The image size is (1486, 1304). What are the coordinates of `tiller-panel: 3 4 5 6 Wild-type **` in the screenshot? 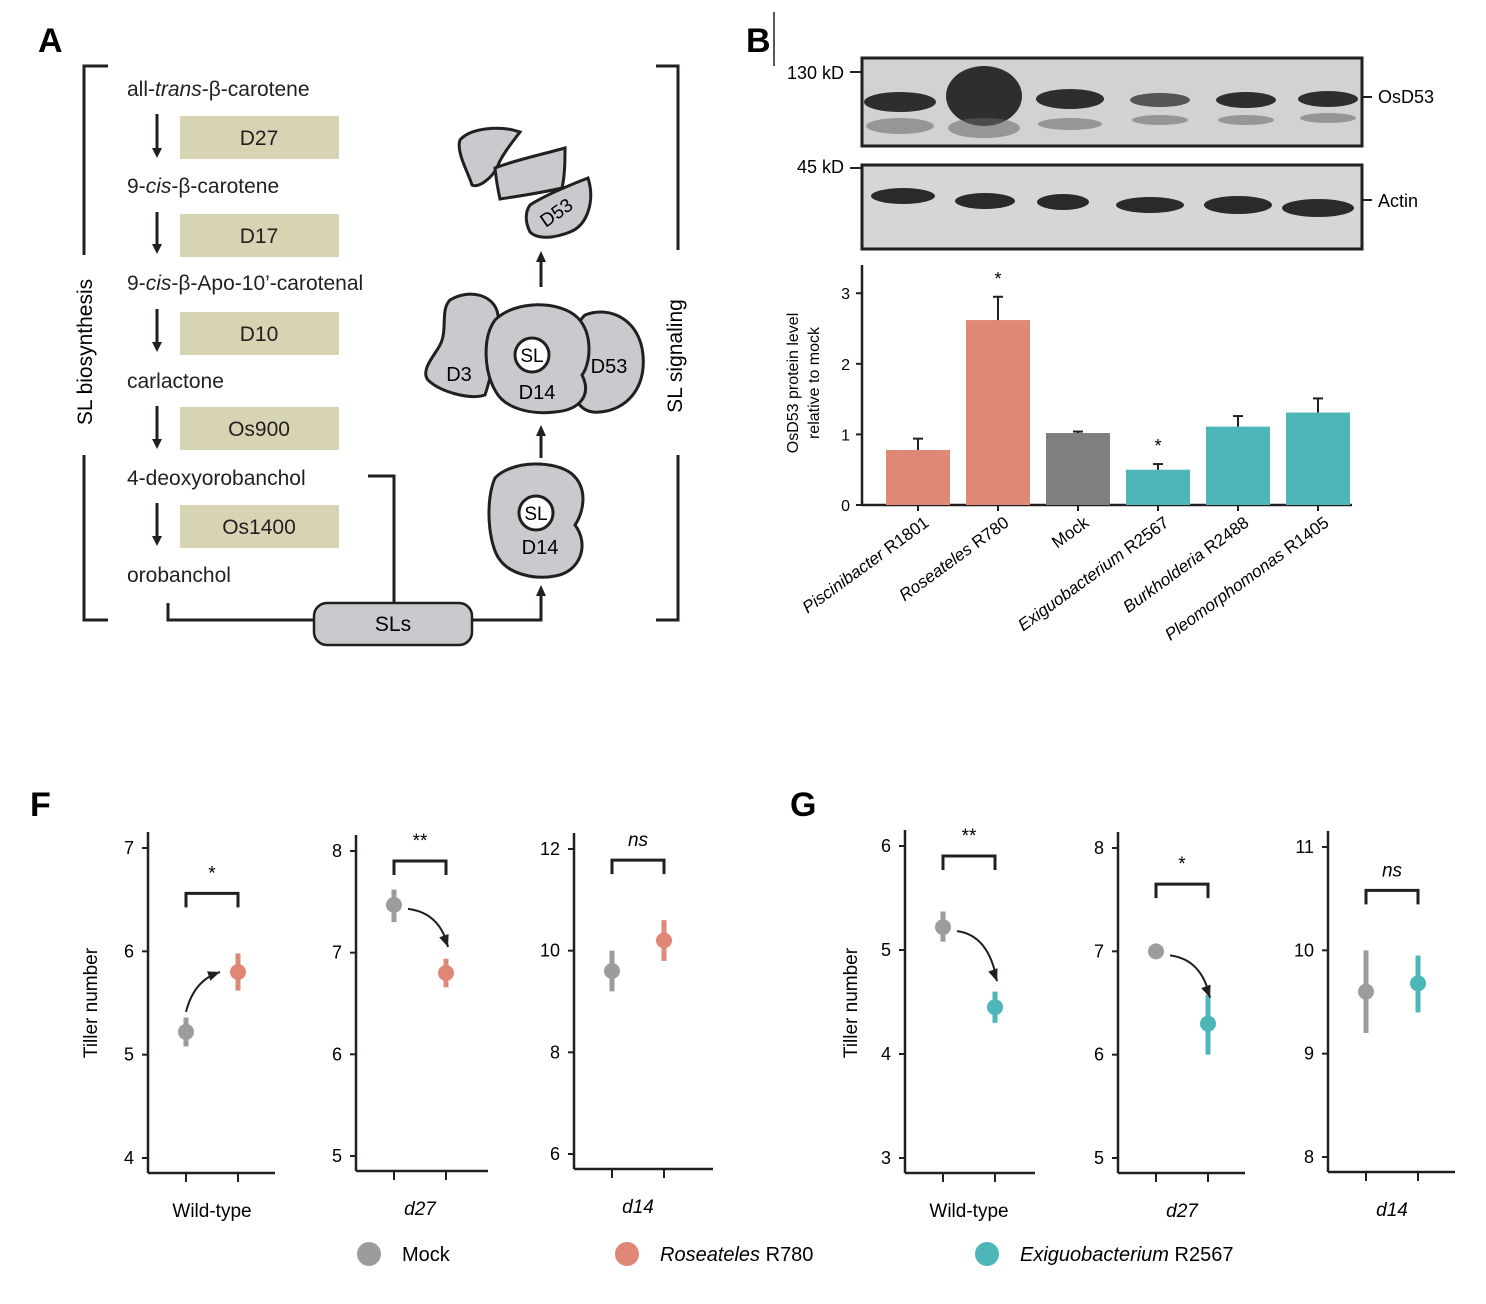 It's located at (958, 1024).